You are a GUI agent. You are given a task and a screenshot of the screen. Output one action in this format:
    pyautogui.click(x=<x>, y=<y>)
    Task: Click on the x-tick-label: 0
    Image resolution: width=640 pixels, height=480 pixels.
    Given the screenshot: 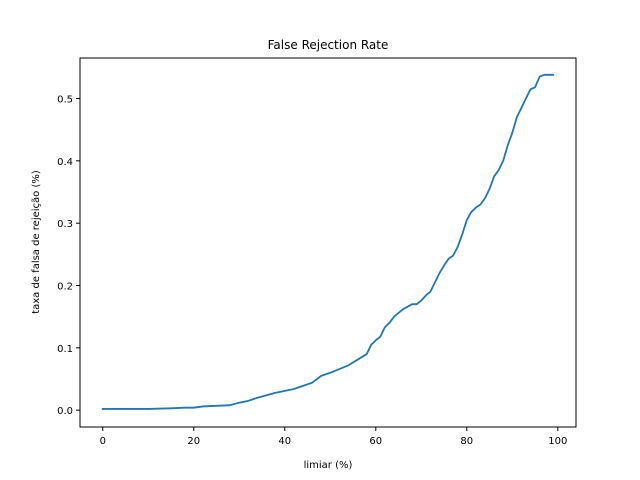 What is the action you would take?
    pyautogui.click(x=103, y=441)
    